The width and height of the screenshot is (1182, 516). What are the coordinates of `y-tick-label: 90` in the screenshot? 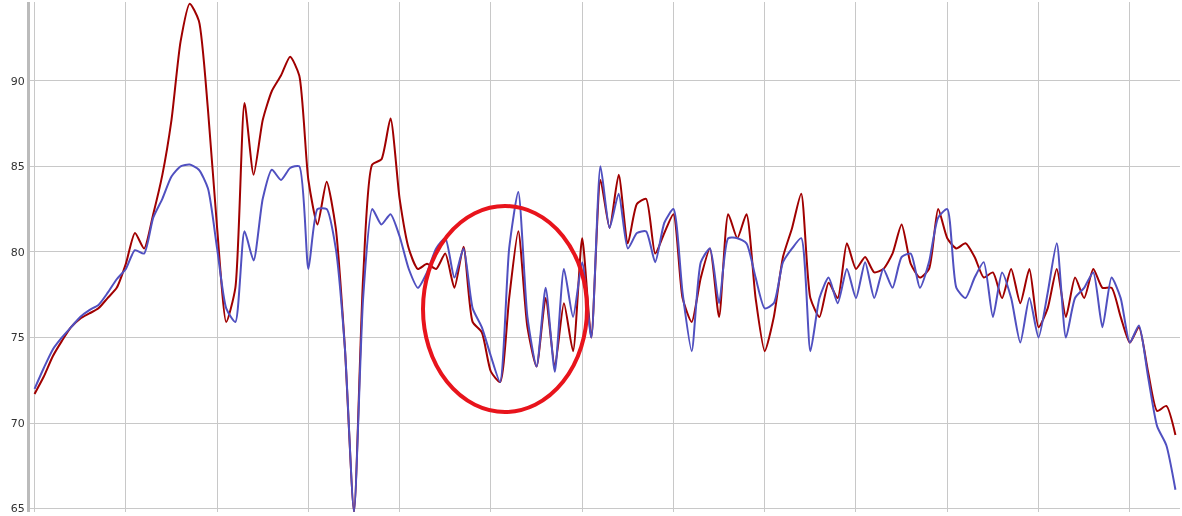 It's located at (17, 81).